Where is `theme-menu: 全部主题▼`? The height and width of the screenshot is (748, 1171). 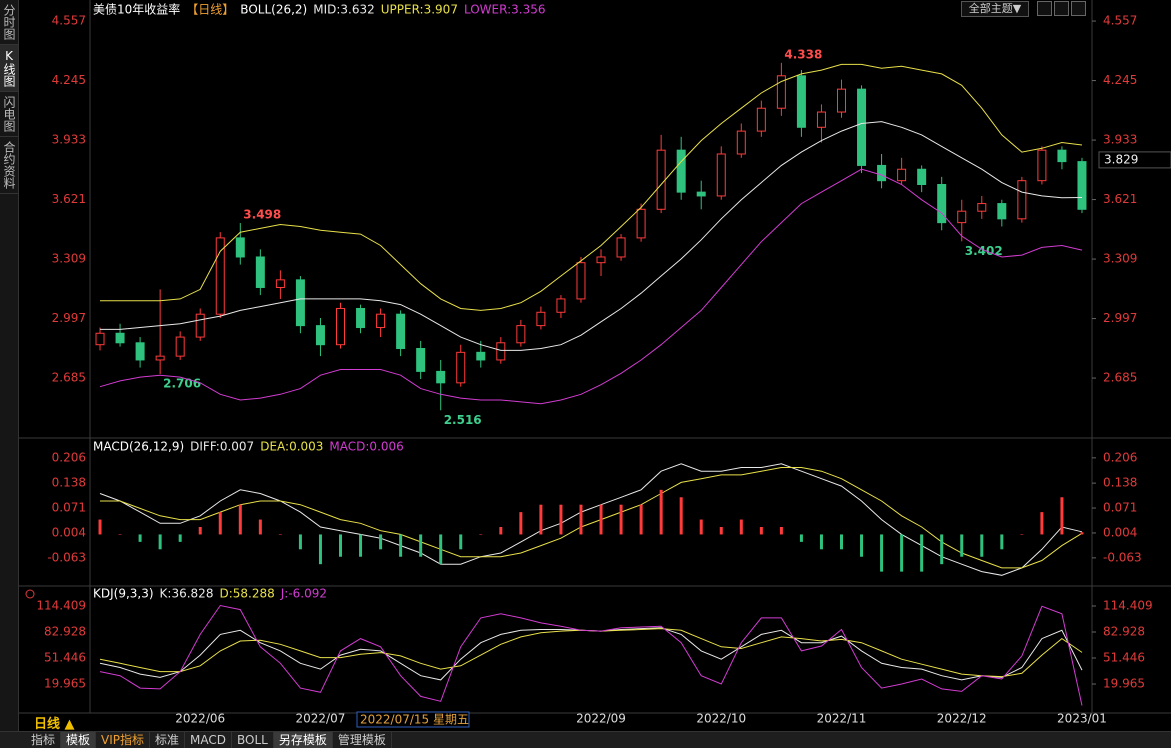 theme-menu: 全部主题▼ is located at coordinates (995, 9).